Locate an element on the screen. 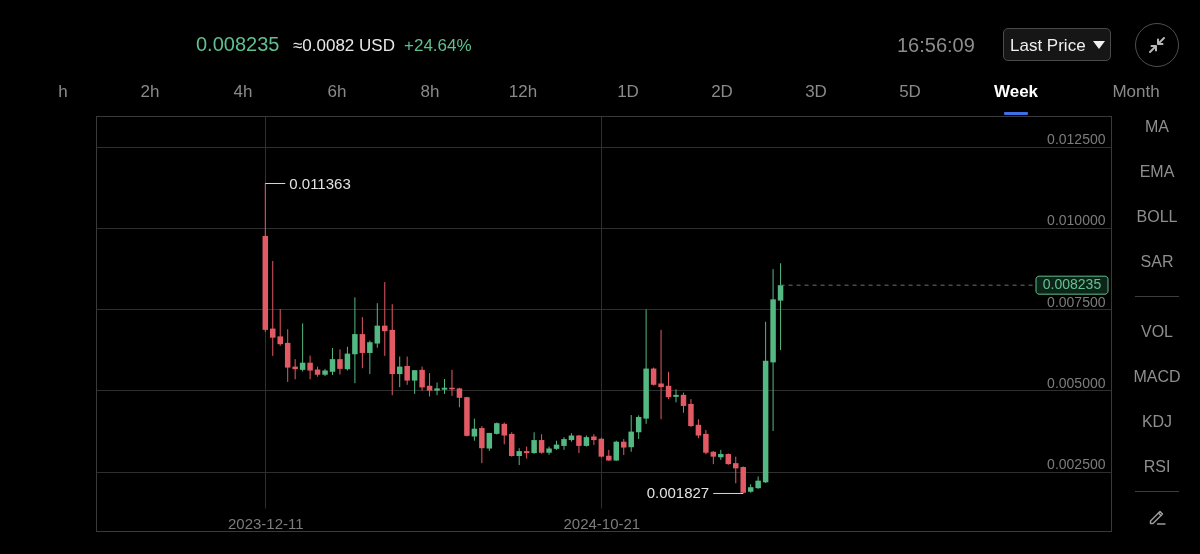 This screenshot has height=554, width=1200. y-tick-label: 0.007500 is located at coordinates (1076, 301).